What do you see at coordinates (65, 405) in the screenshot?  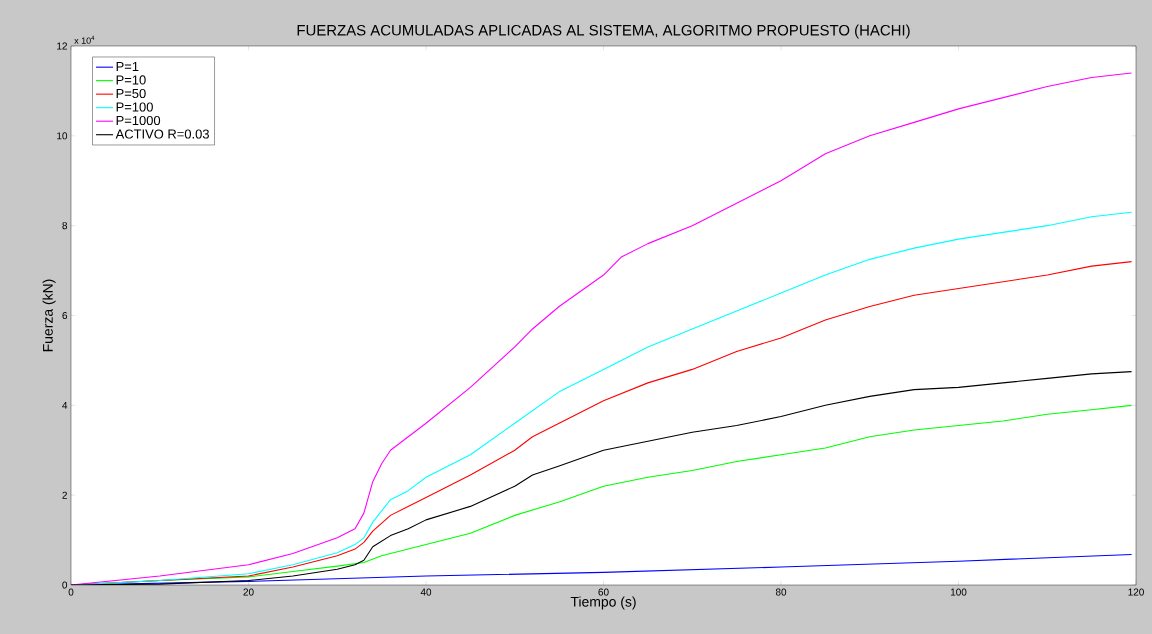 I see `y-tick-label: 4` at bounding box center [65, 405].